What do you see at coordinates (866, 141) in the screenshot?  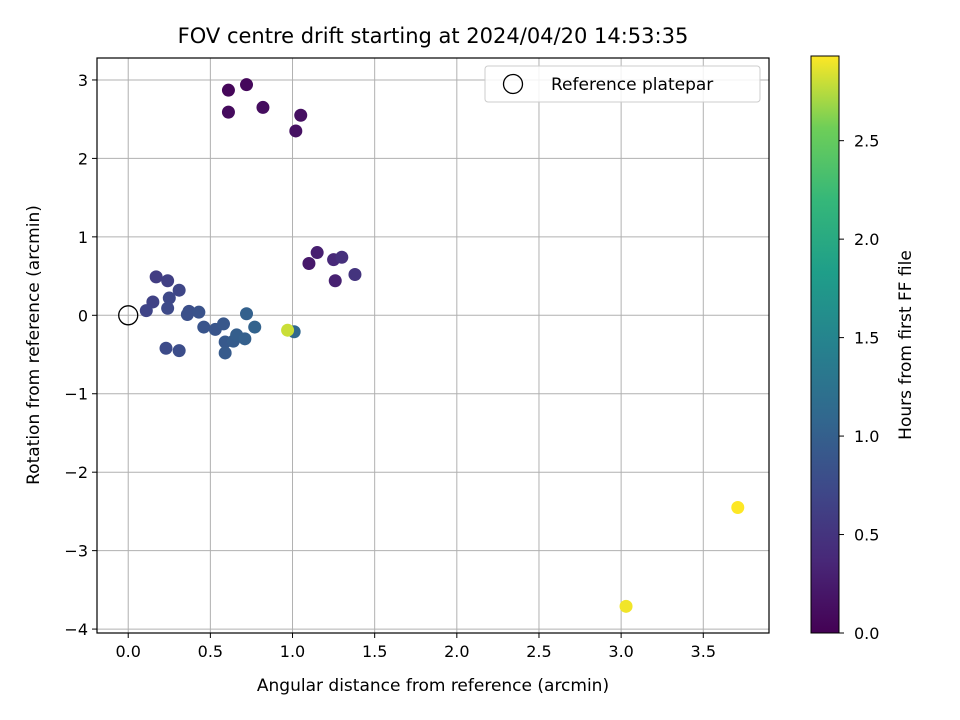 I see `colorbar-tick-label: 2.5` at bounding box center [866, 141].